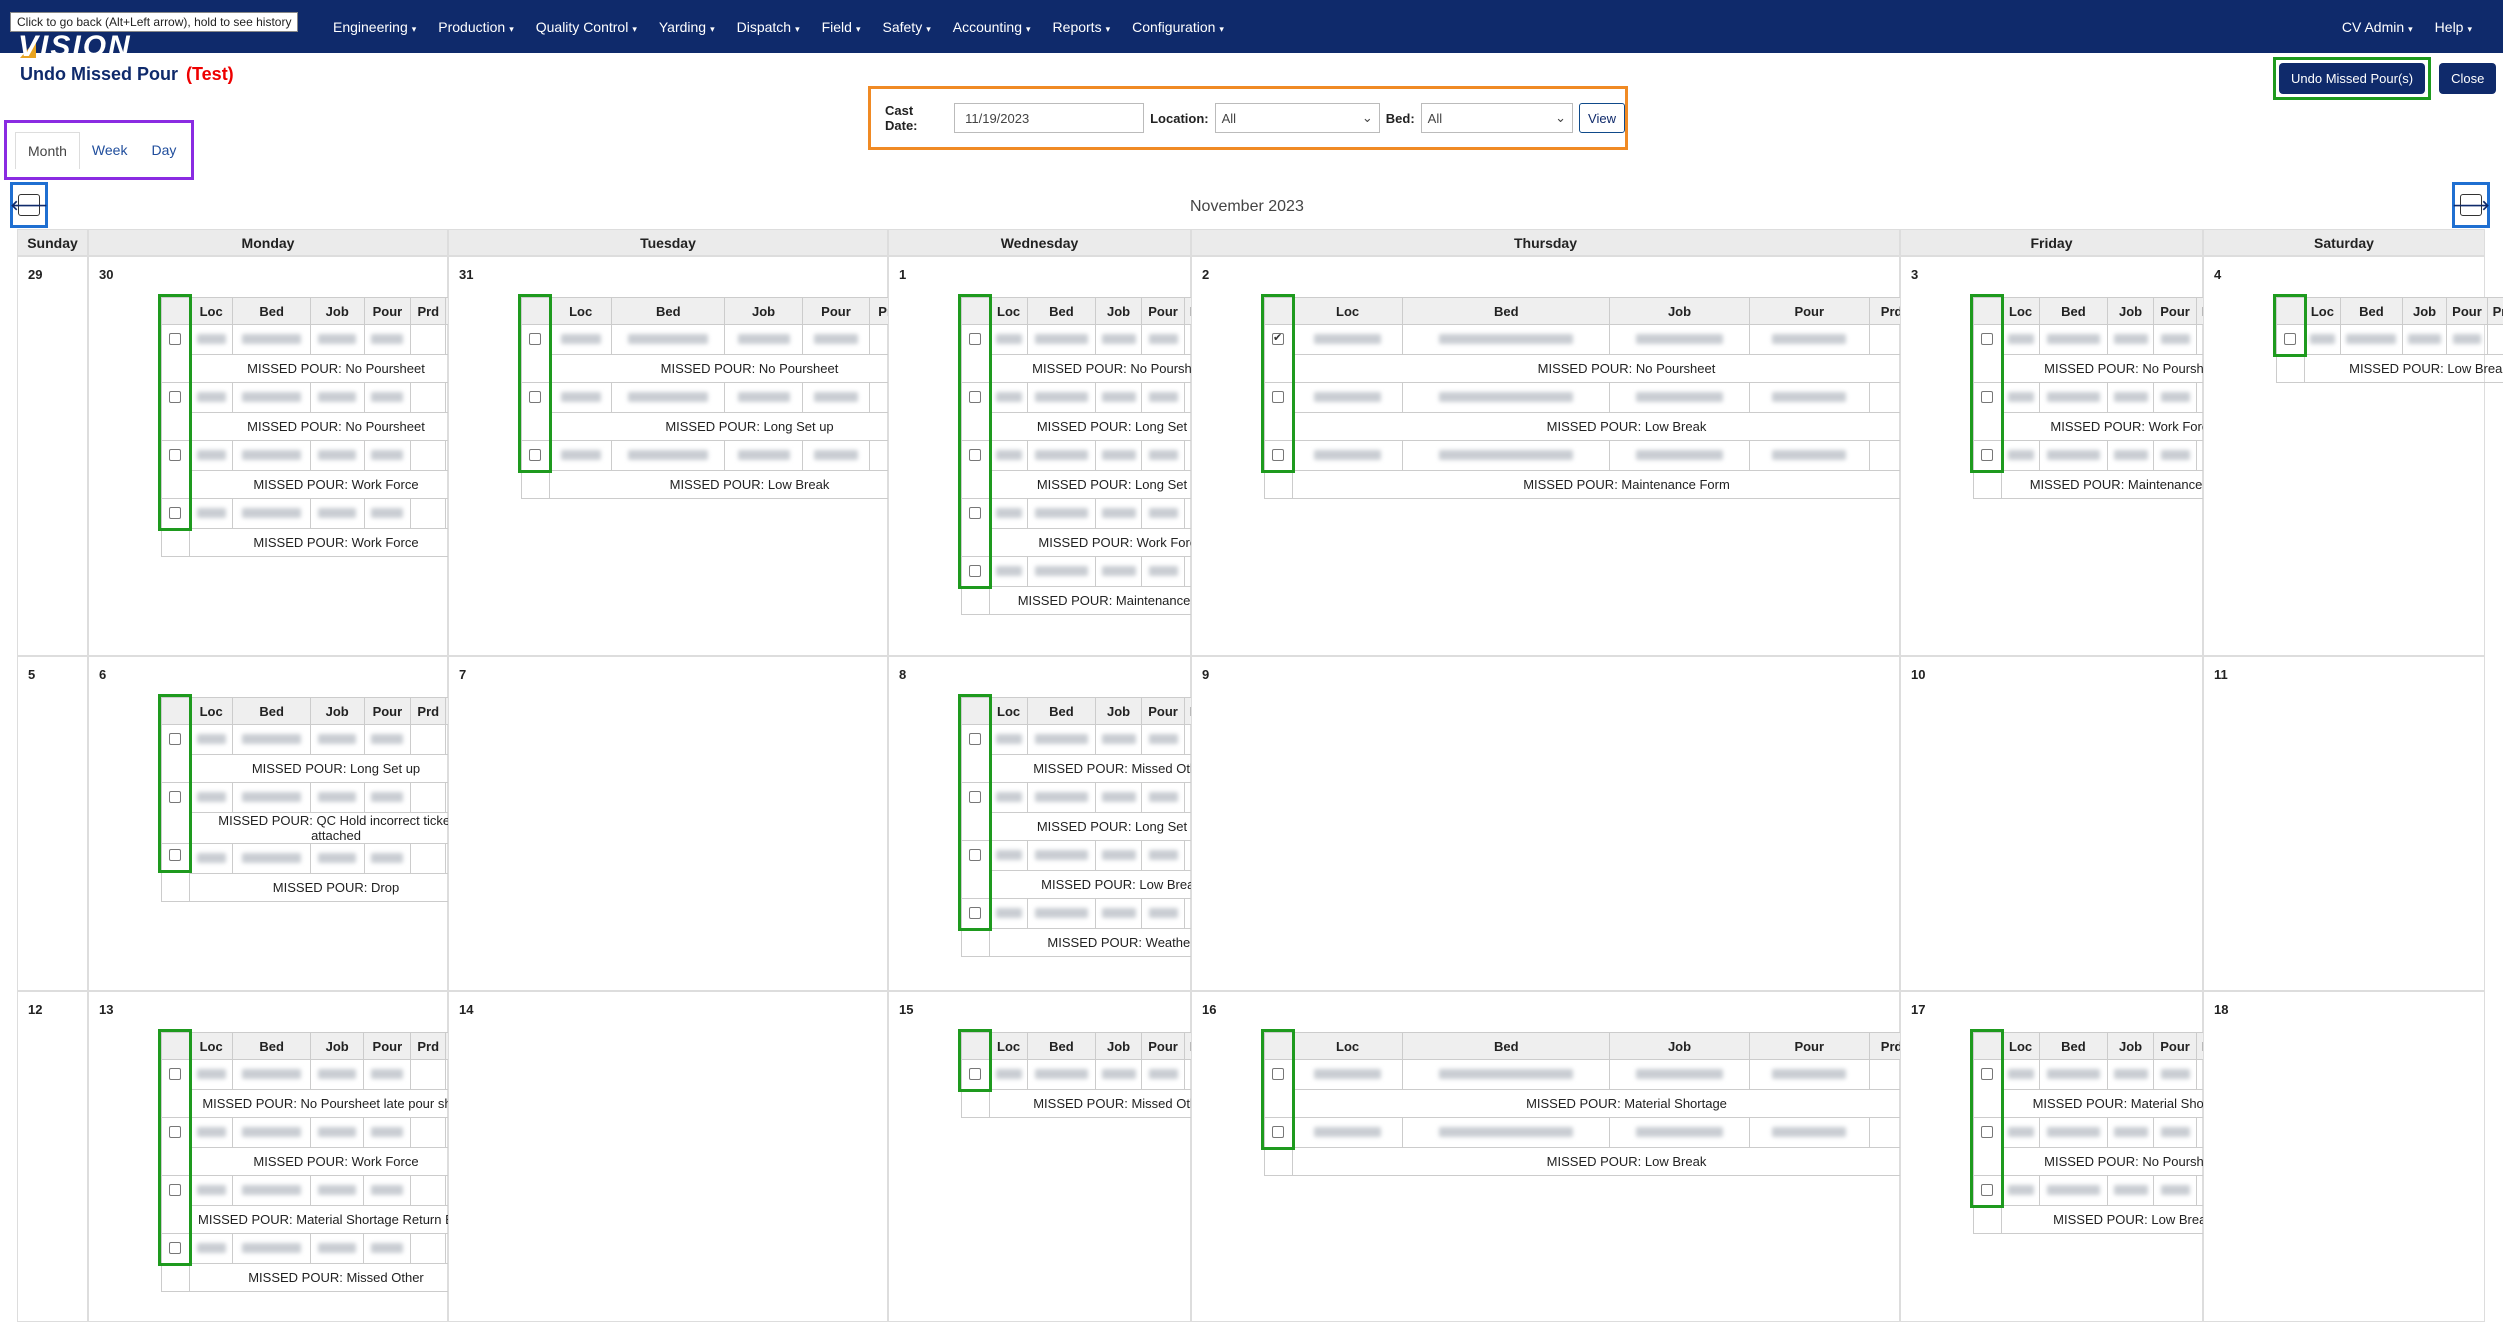 This screenshot has width=2503, height=1322. I want to click on menu-item-cv-admin: CV Admin ▾, so click(2377, 27).